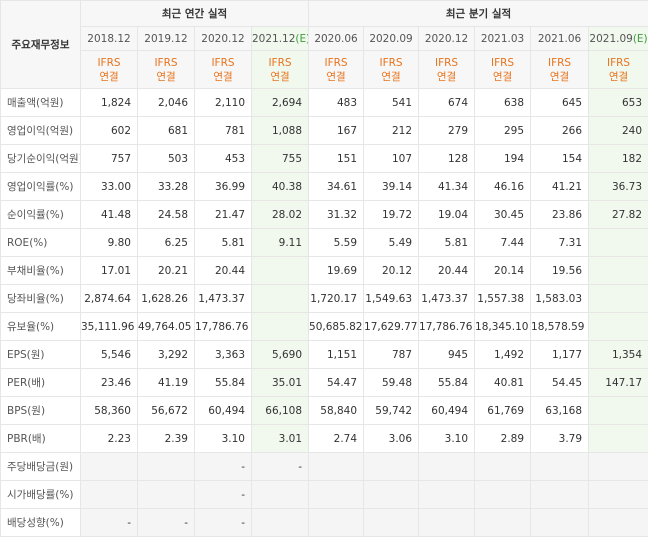 The image size is (648, 537). Describe the element at coordinates (618, 38) in the screenshot. I see `period-header: 2021.09(E)` at that location.